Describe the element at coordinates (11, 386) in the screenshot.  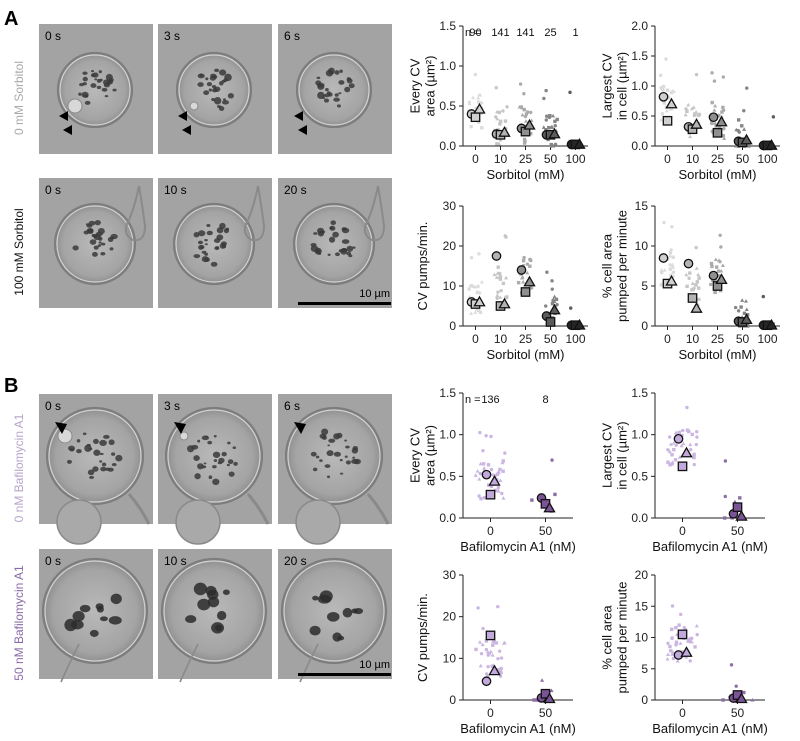
I see `panel-label-b: B` at that location.